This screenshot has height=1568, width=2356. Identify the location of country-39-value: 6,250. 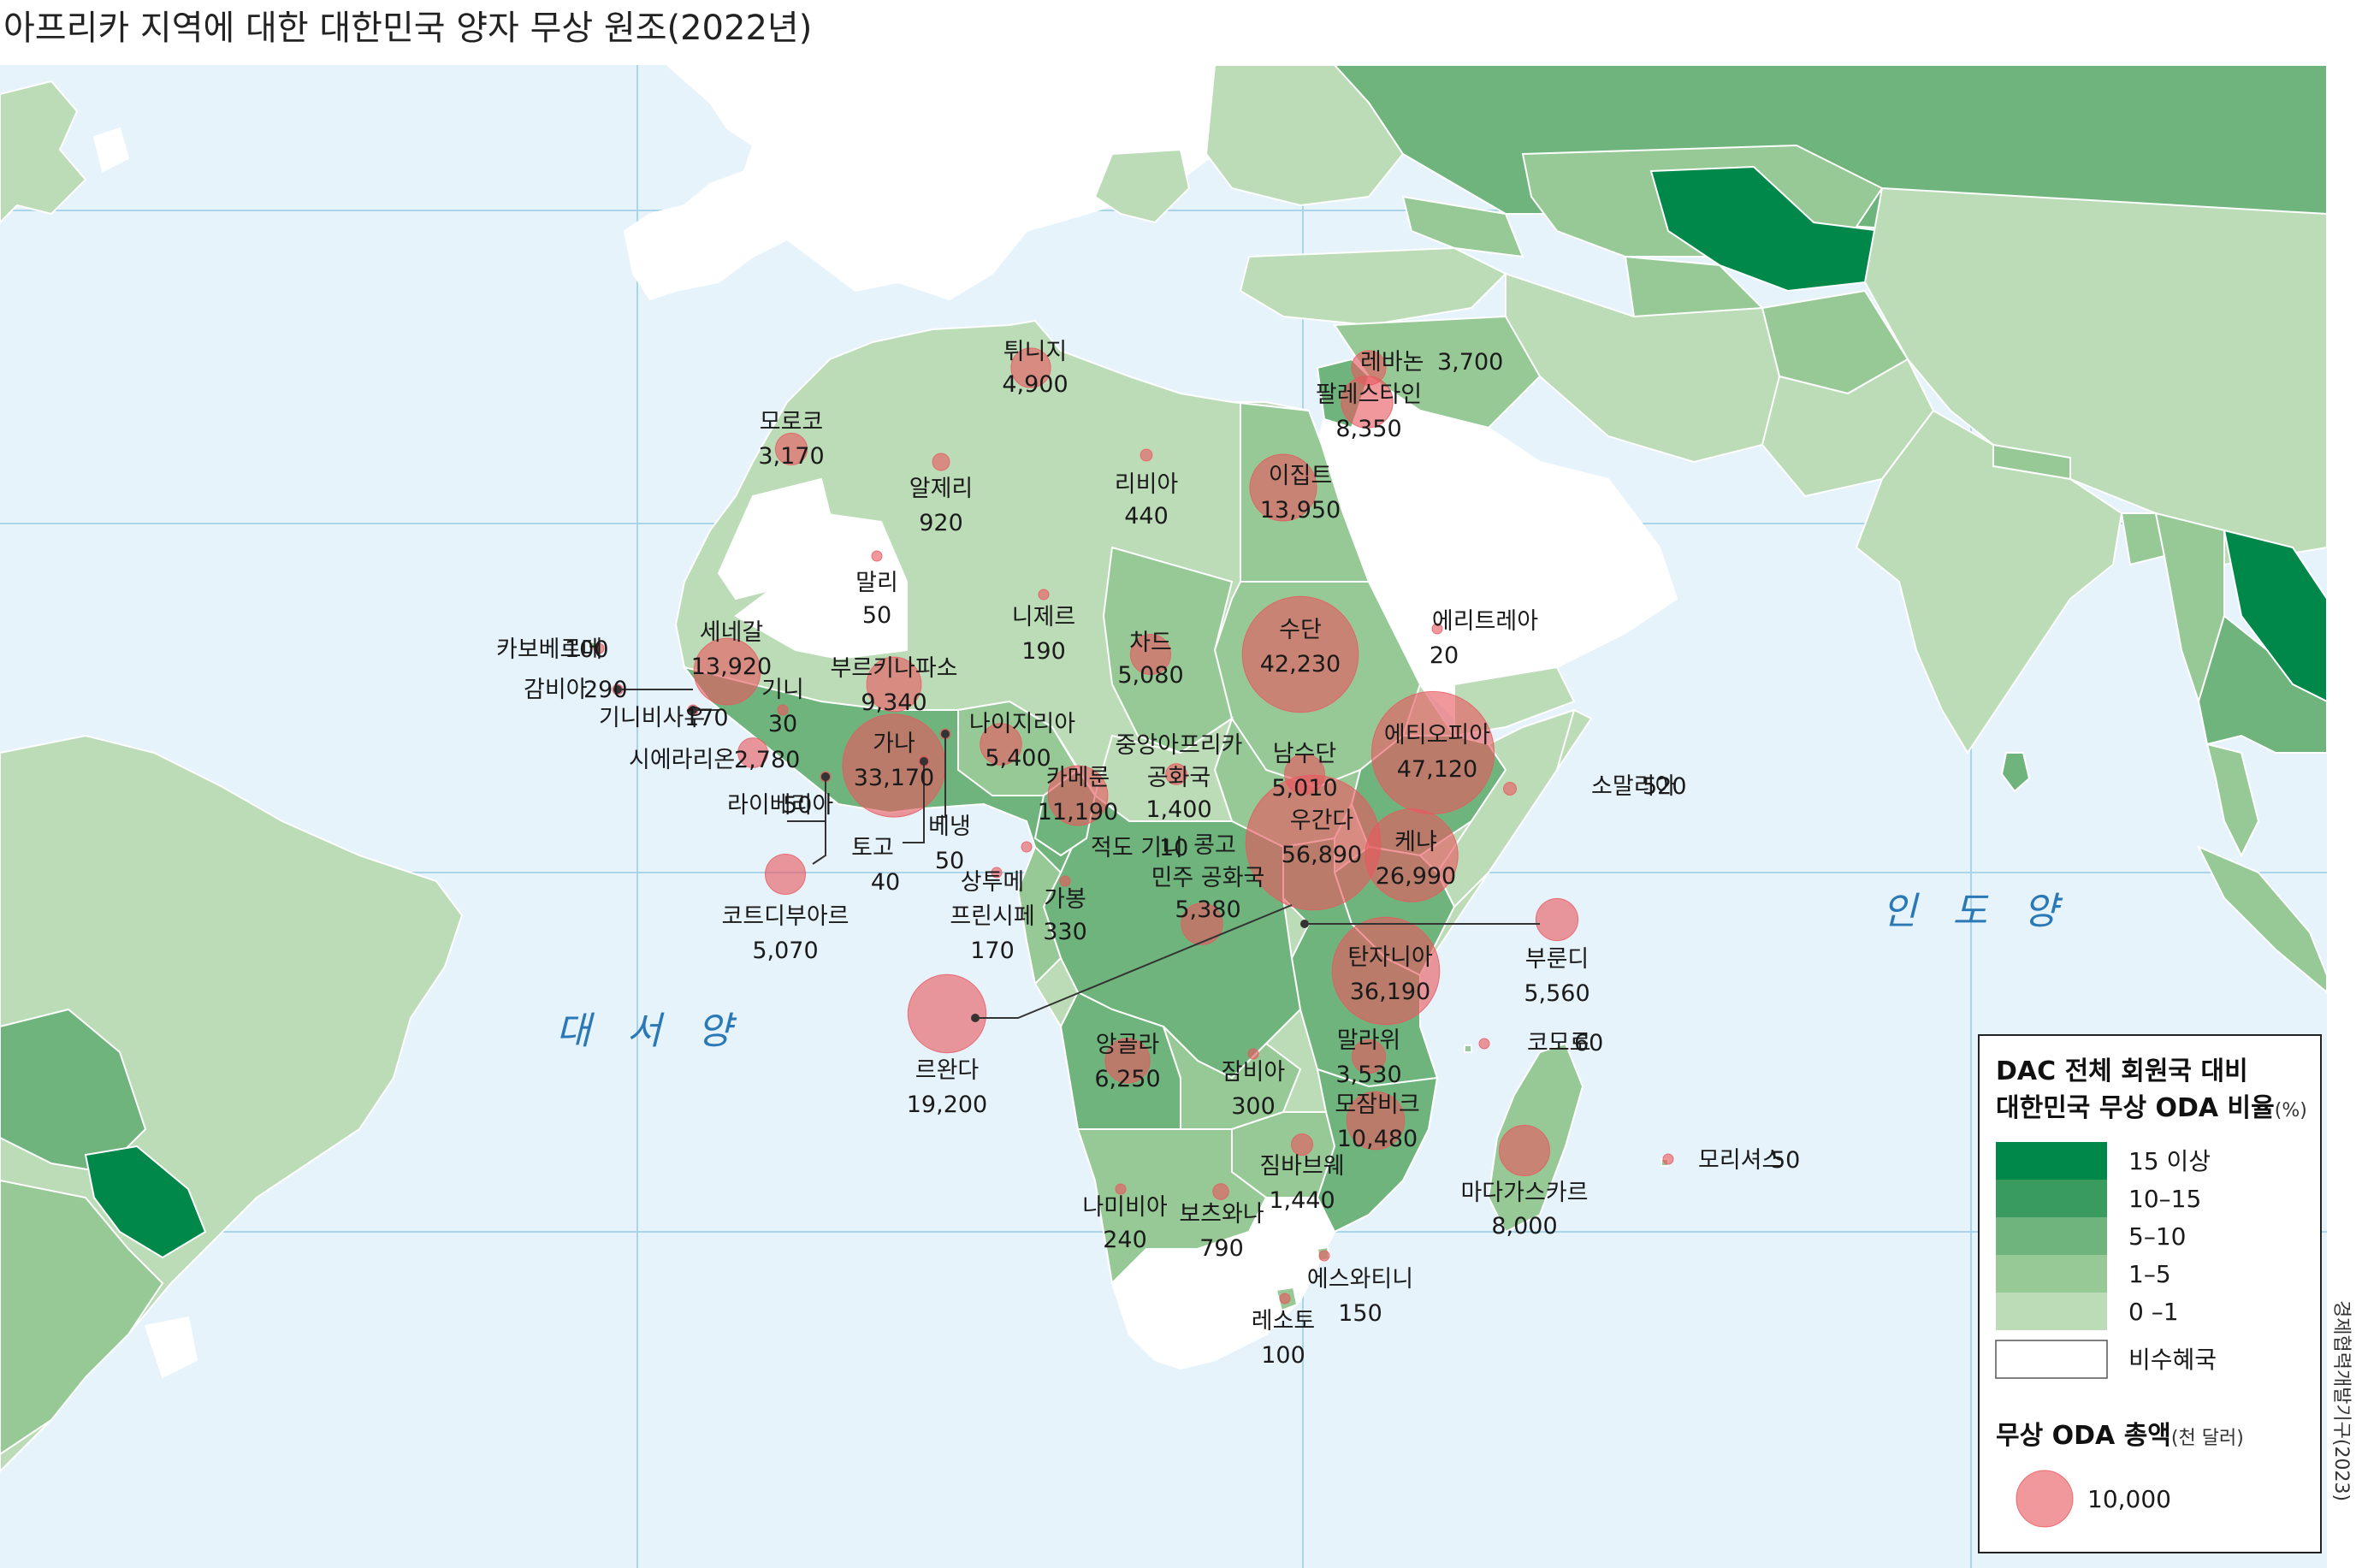
(1127, 1079).